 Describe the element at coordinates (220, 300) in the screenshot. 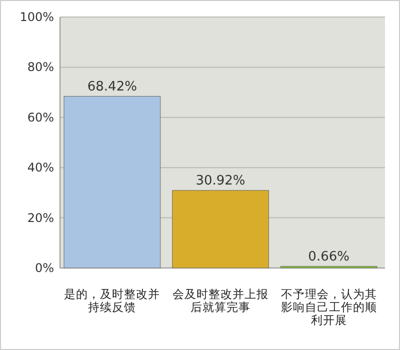

I see `x-tick-label: 会及时整改并上报后就算完事` at that location.